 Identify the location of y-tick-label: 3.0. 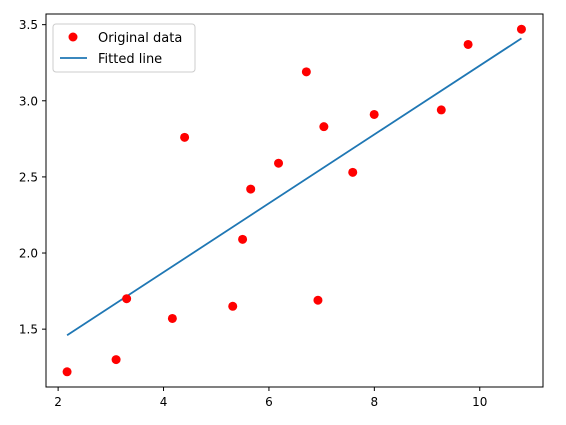
(28, 101).